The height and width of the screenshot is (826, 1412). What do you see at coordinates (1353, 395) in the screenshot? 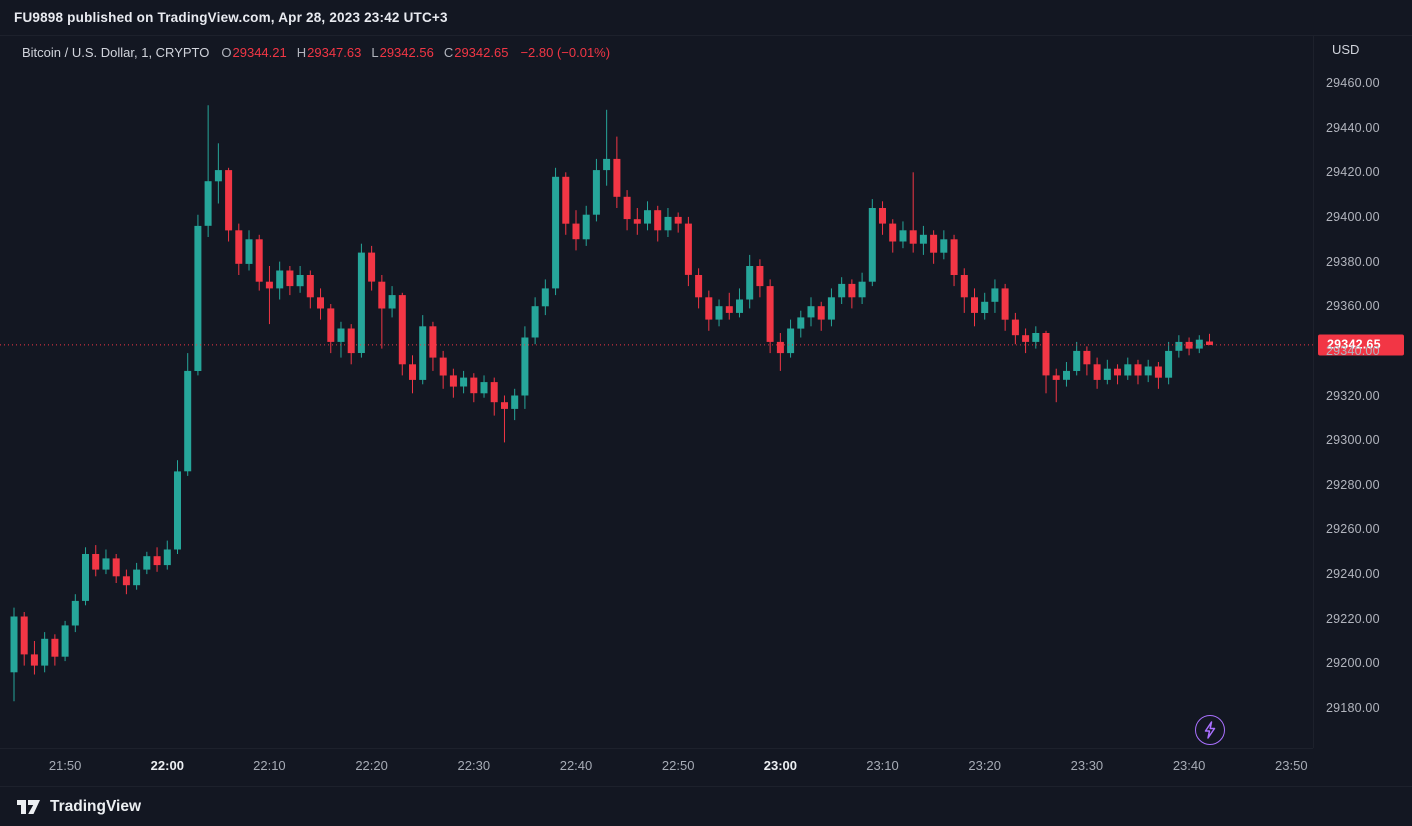
I see `price-tick-label: 29320.00` at bounding box center [1353, 395].